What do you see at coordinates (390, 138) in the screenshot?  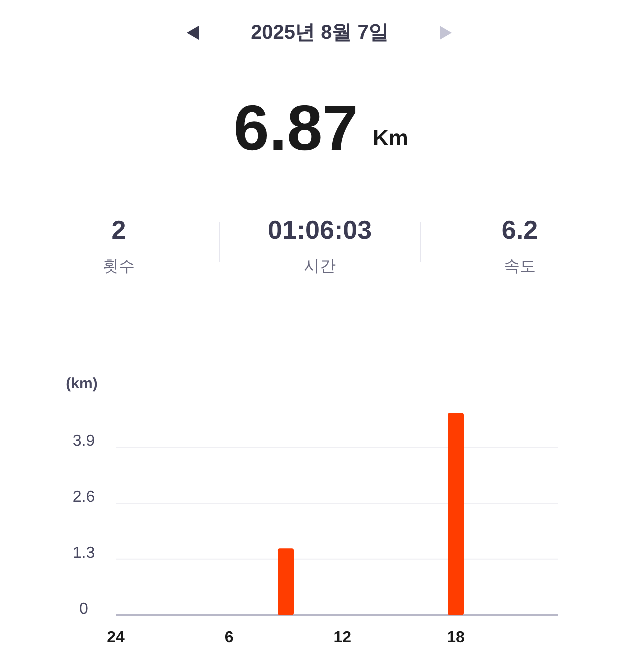 I see `text: Km` at bounding box center [390, 138].